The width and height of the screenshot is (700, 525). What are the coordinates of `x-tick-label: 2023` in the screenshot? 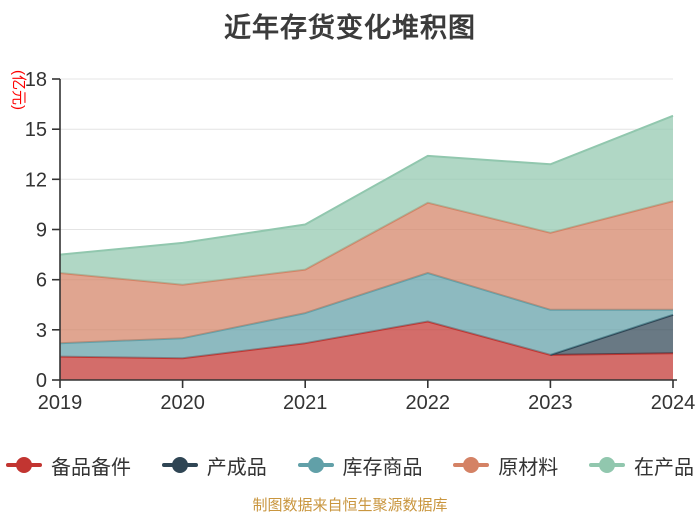 It's located at (550, 403).